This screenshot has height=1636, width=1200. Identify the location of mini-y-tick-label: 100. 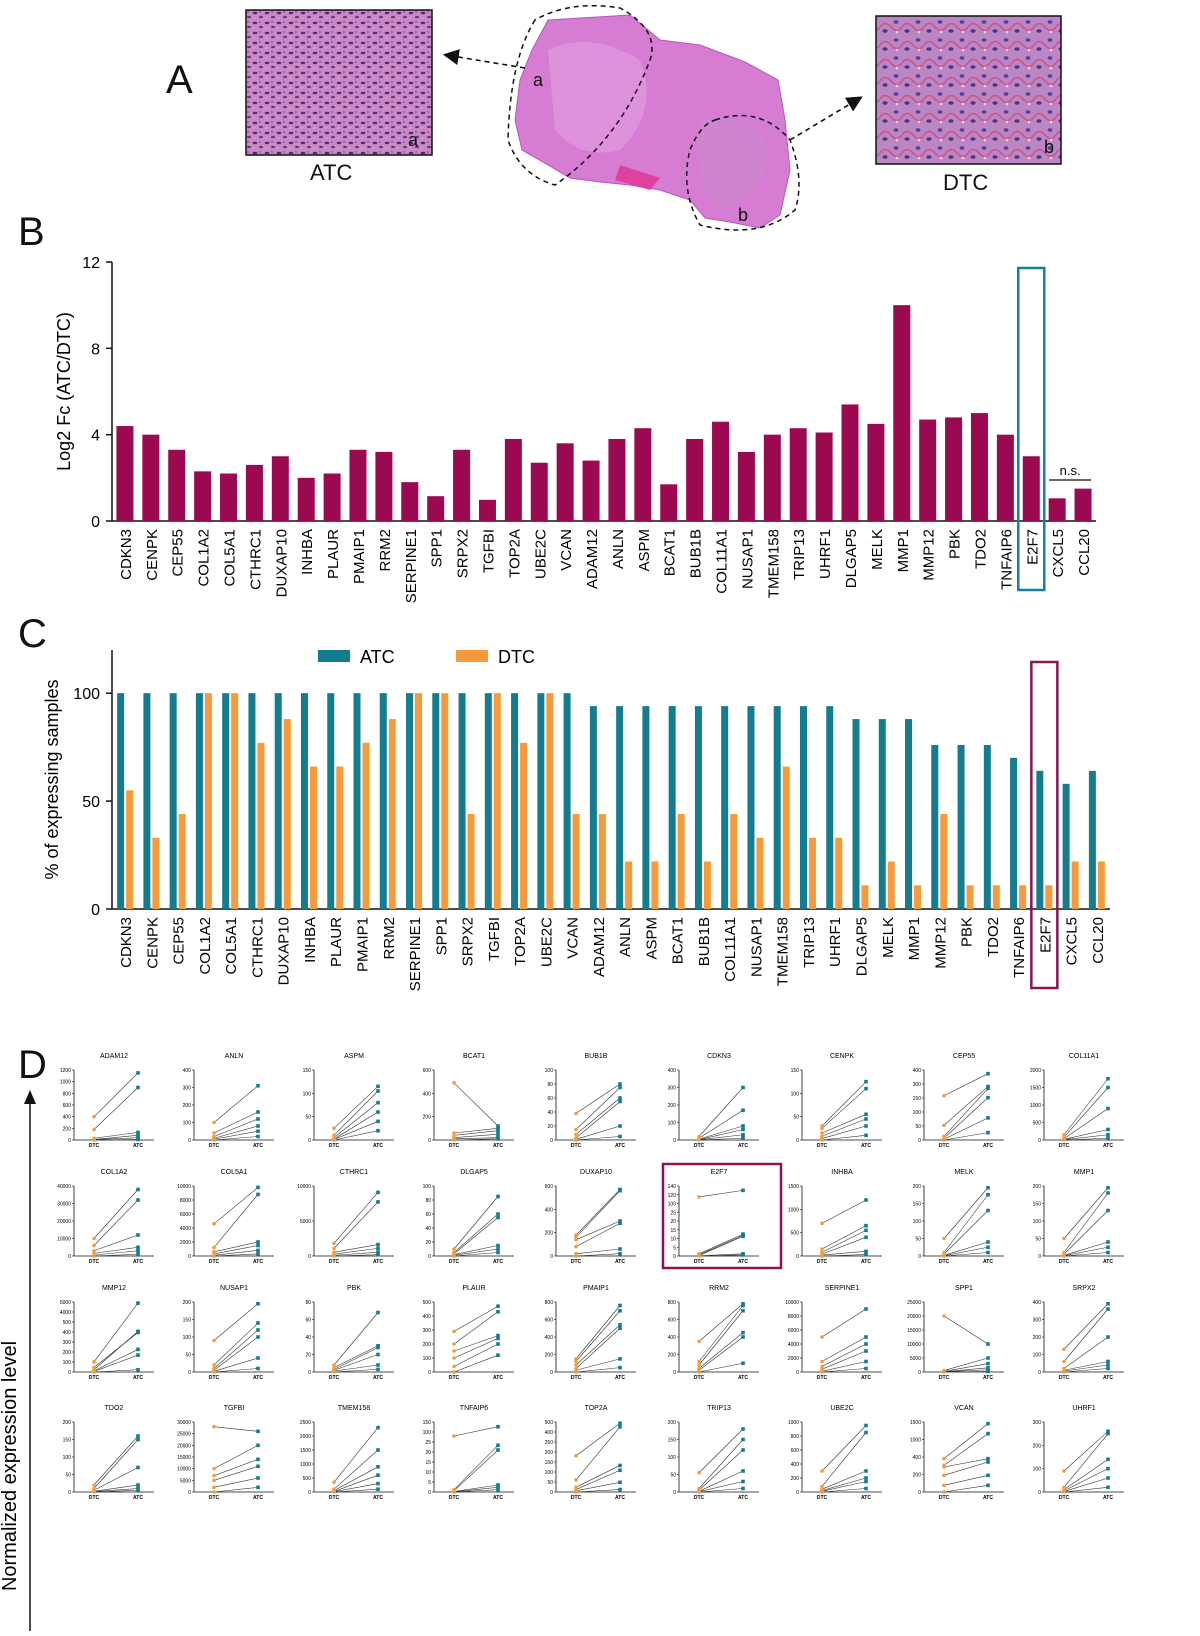
(795, 1094).